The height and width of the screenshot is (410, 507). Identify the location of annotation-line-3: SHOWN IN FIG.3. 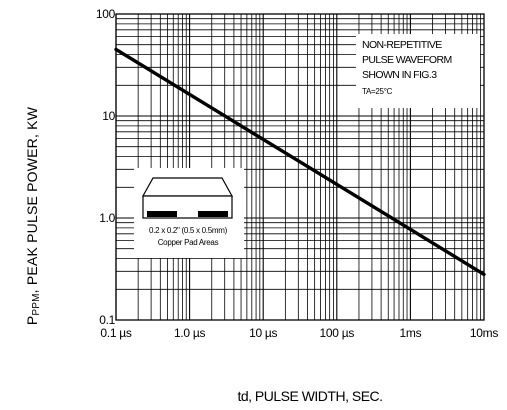
(399, 75).